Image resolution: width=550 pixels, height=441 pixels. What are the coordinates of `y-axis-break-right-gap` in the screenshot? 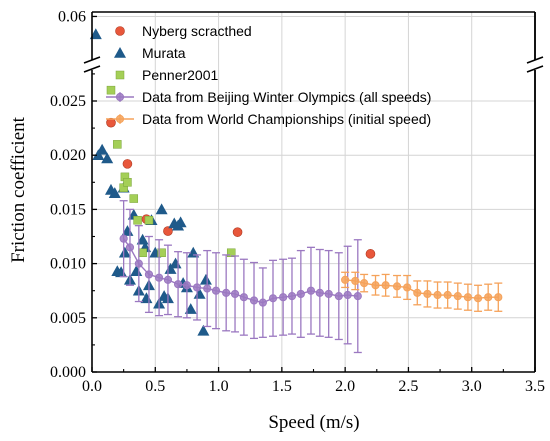 It's located at (535, 65).